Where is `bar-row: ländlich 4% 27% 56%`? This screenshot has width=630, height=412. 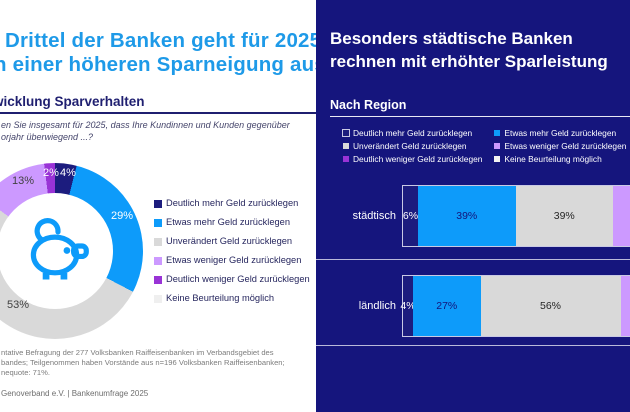
bar-row: ländlich 4% 27% 56% is located at coordinates (473, 306).